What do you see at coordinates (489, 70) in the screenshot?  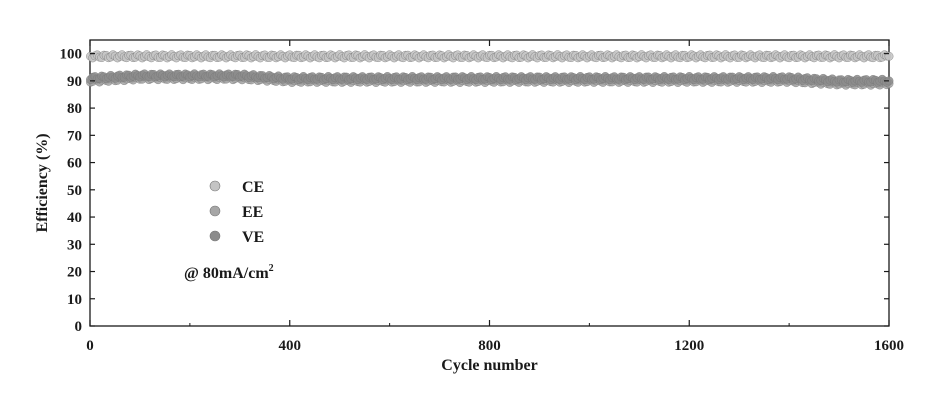 I see `series-layer` at bounding box center [489, 70].